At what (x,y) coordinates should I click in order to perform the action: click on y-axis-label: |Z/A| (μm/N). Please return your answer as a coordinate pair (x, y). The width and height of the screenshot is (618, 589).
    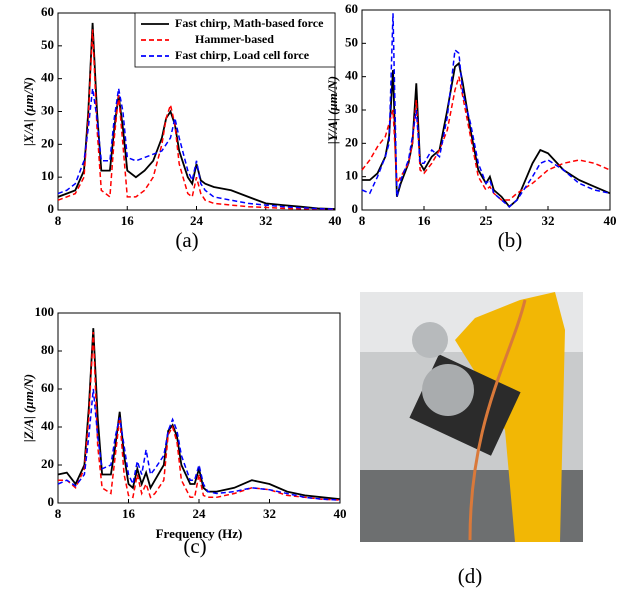
    Looking at the image, I should click on (28, 408).